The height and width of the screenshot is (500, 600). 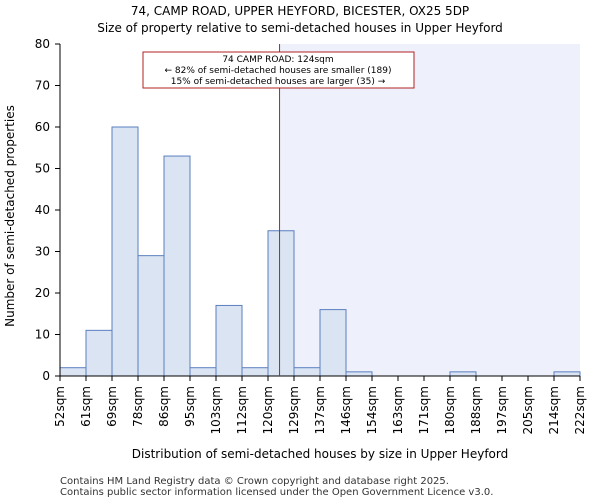 What do you see at coordinates (346, 410) in the screenshot?
I see `x-tick-label: 146sqm` at bounding box center [346, 410].